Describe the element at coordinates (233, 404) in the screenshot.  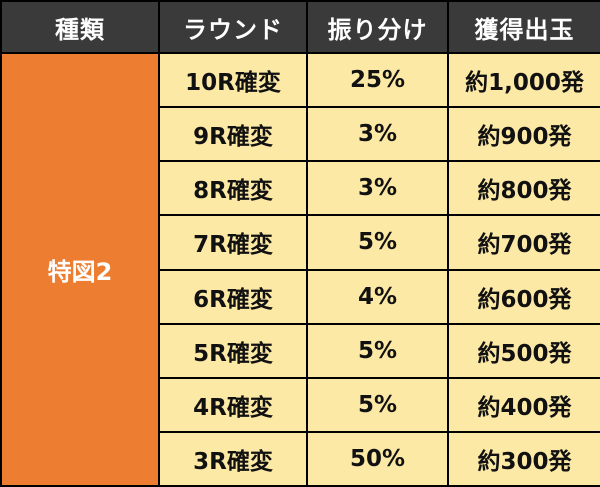
I see `round-cell: 4R確変` at that location.